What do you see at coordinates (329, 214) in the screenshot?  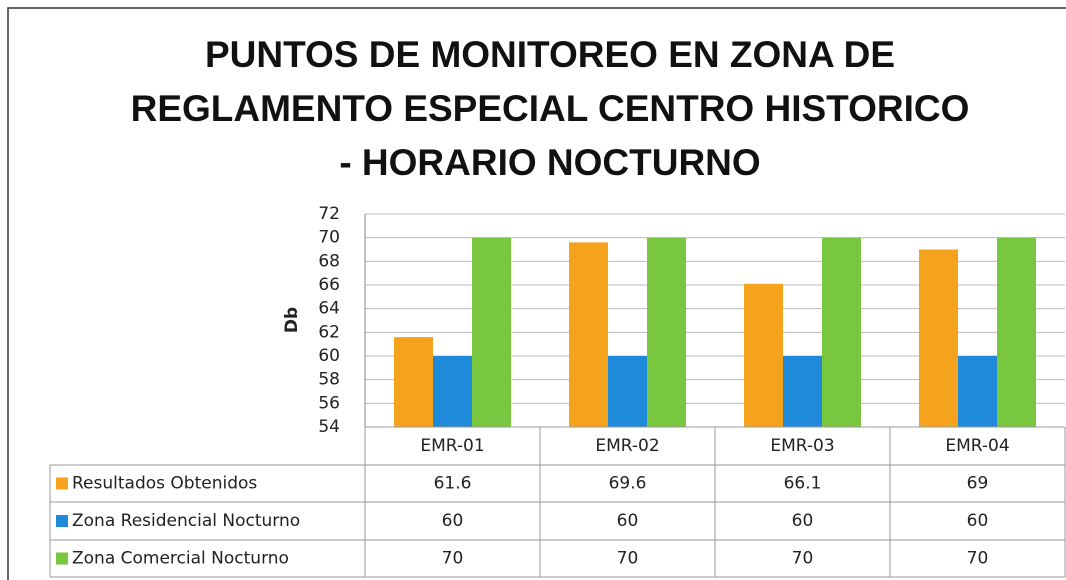 I see `y-tick-label: 72` at bounding box center [329, 214].